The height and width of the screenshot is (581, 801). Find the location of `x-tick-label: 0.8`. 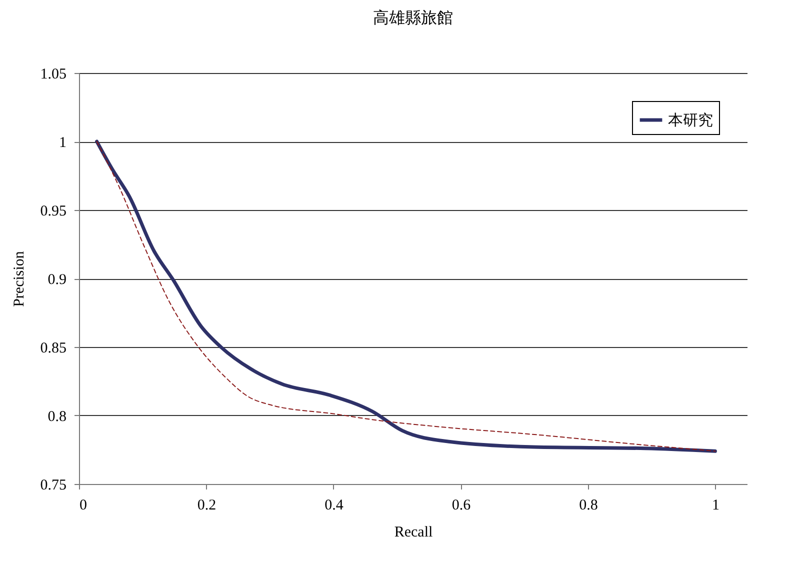

x-tick-label: 0.8 is located at coordinates (588, 506).